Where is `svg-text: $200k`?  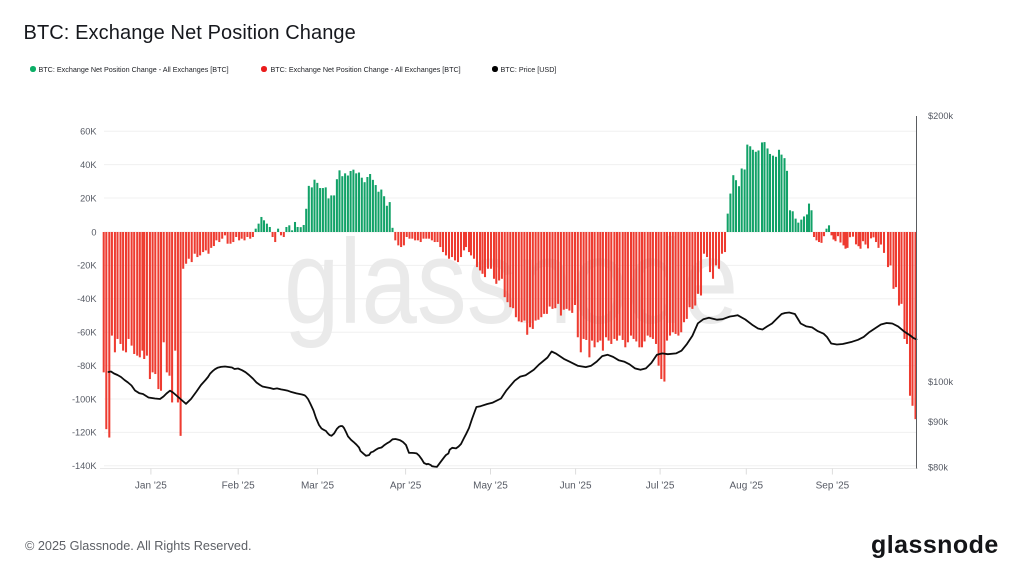
svg-text: $200k is located at coordinates (940, 116).